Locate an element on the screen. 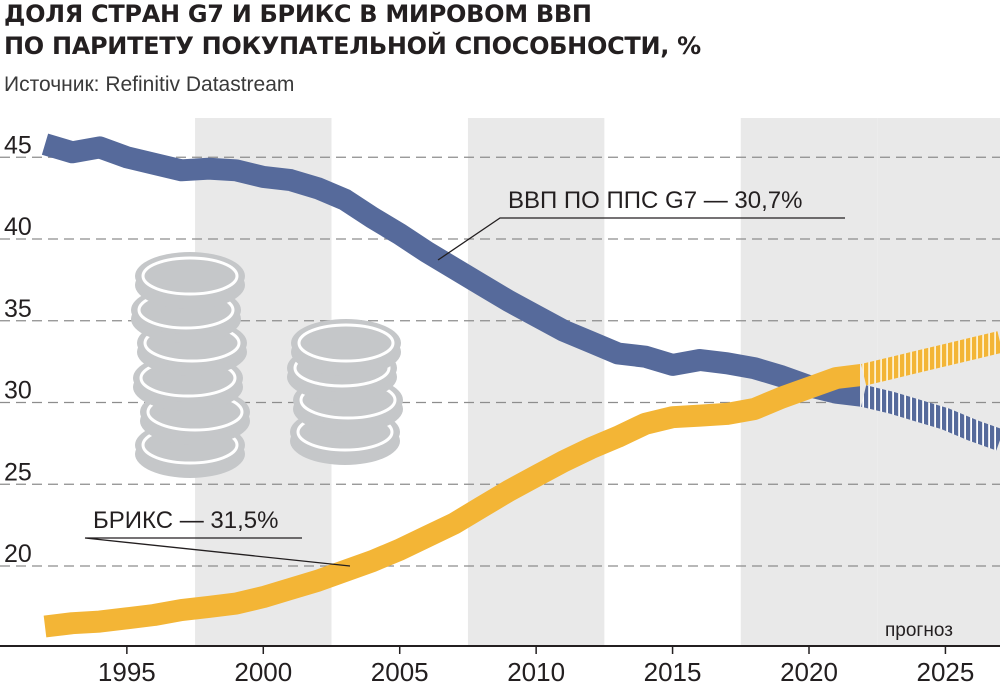 This screenshot has width=1000, height=687. y-tick-label: 20 is located at coordinates (18, 554).